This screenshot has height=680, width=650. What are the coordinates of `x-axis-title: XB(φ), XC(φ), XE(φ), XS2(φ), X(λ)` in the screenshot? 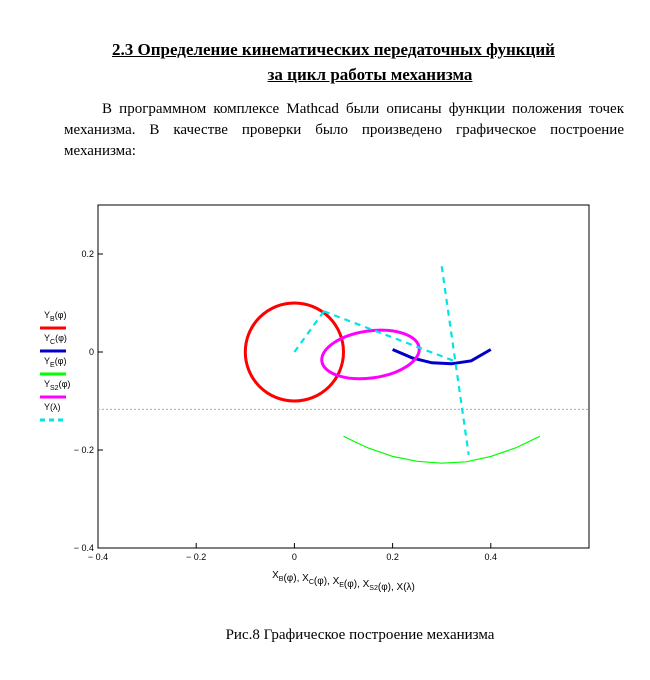 It's located at (343, 581).